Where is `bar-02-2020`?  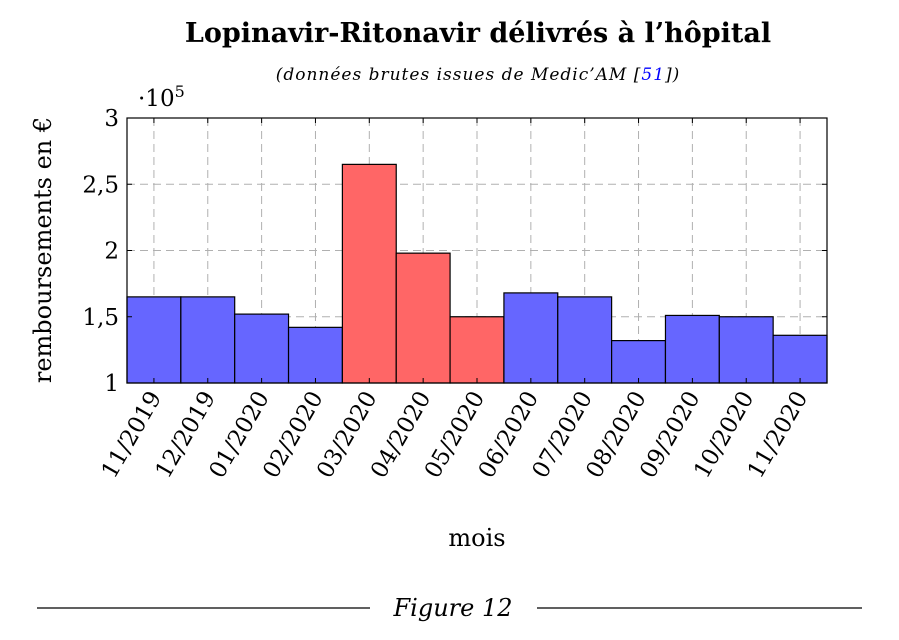 bar-02-2020 is located at coordinates (315, 355).